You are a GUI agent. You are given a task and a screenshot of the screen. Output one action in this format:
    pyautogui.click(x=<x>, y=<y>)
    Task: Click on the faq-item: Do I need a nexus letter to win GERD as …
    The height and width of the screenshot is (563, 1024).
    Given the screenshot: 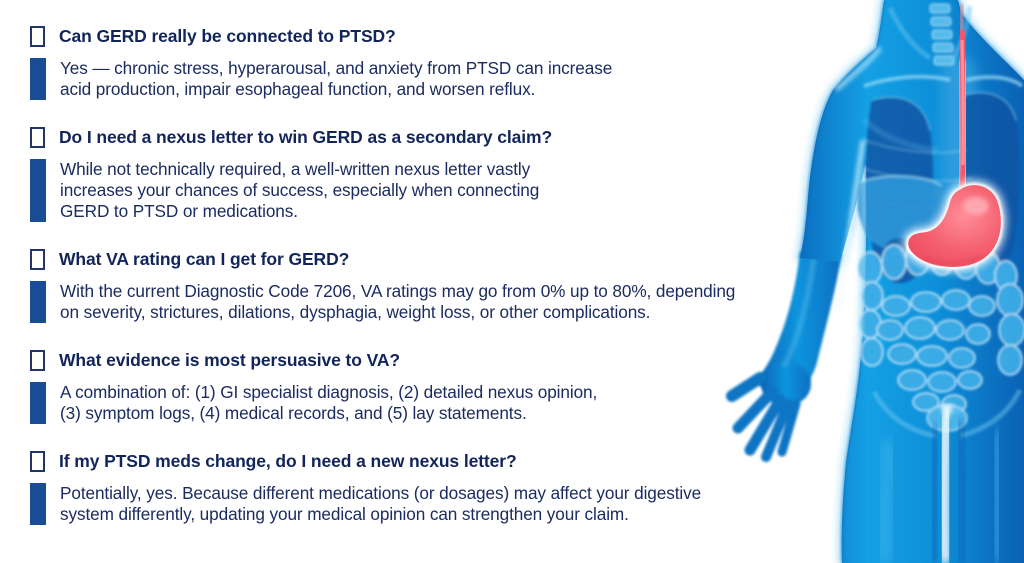 What is the action you would take?
    pyautogui.click(x=430, y=174)
    